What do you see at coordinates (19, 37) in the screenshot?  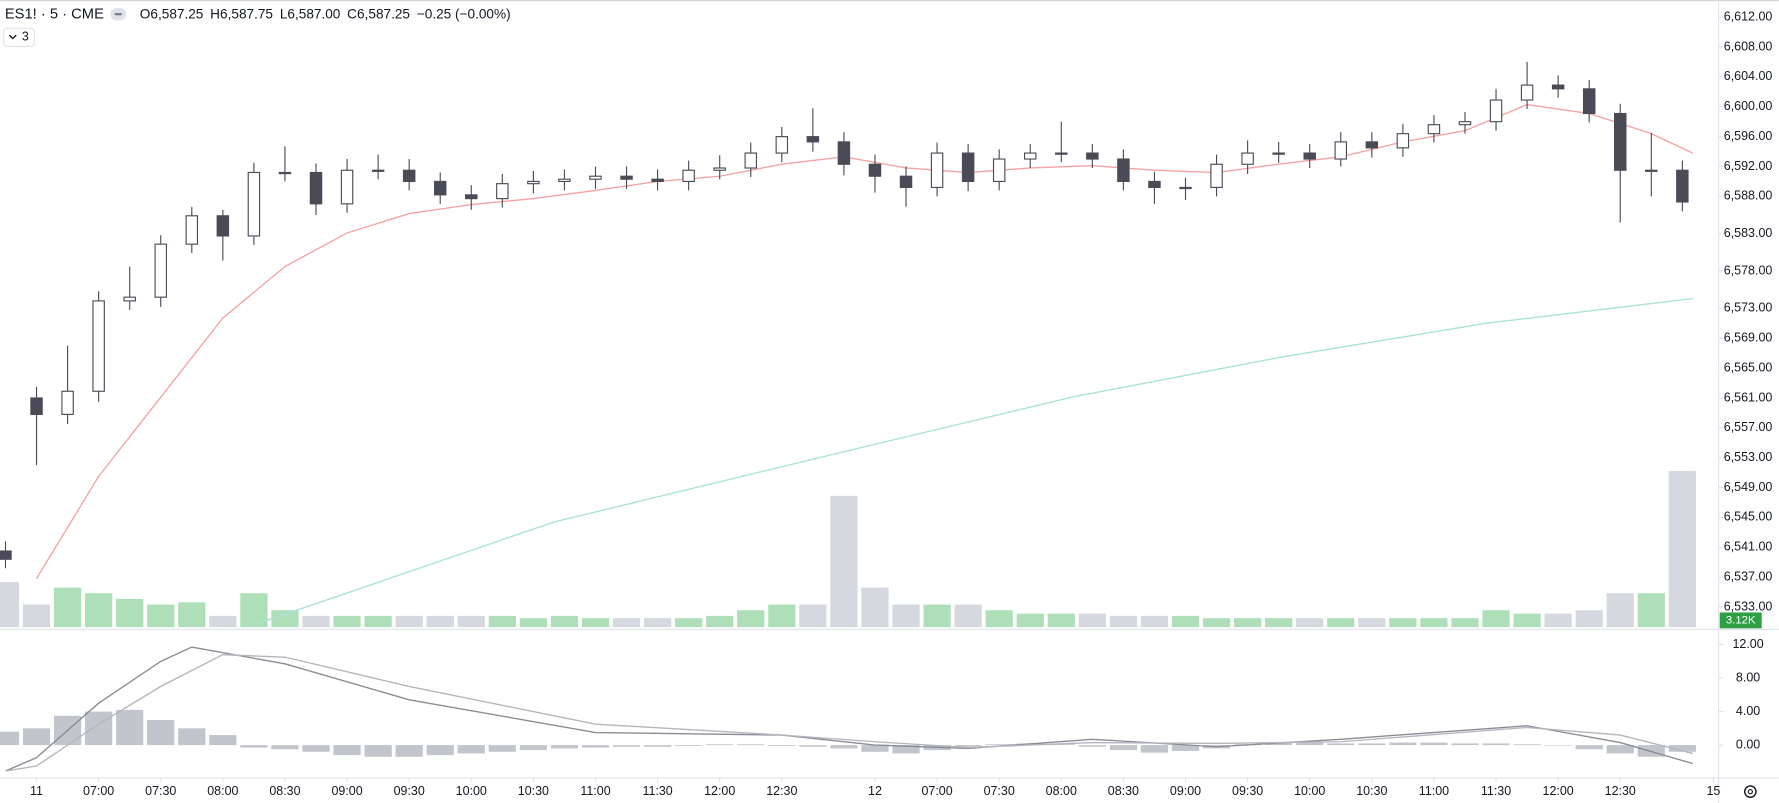 I see `indicator-toggle` at bounding box center [19, 37].